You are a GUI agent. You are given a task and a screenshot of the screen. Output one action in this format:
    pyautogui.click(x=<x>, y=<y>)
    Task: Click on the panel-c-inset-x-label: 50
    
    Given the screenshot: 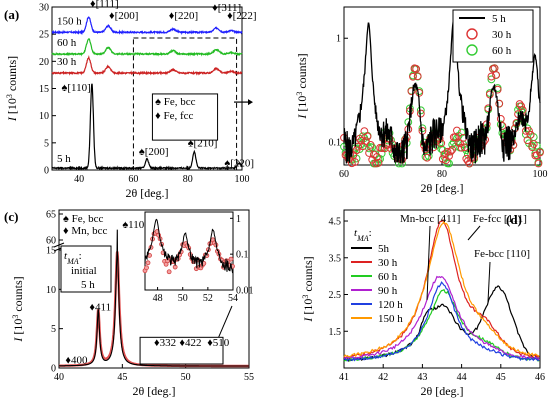 What is the action you would take?
    pyautogui.click(x=183, y=298)
    